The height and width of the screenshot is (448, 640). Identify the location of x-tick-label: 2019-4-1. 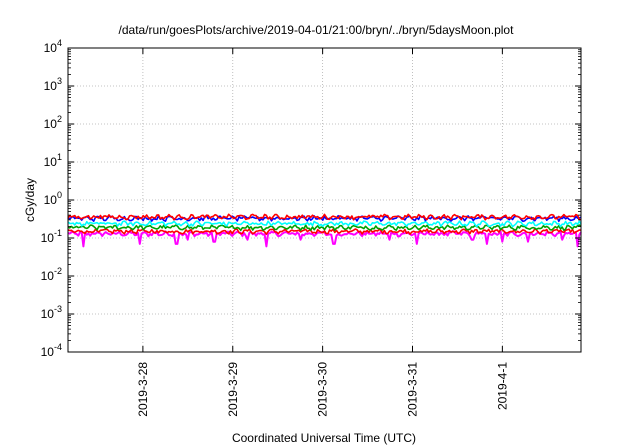
(502, 386).